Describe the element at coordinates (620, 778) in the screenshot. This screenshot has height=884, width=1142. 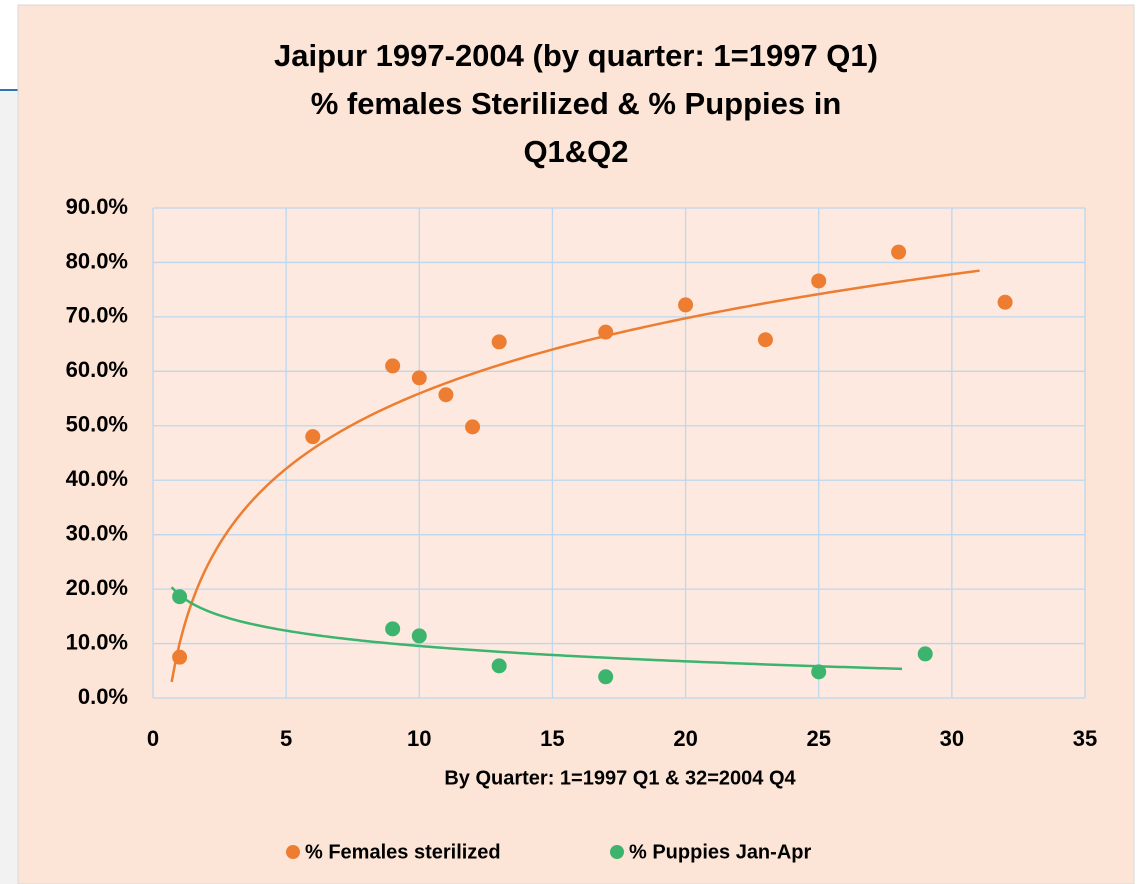
I see `x-axis-title: By Quarter: 1=1997 Q1 & 32=2004 Q4` at that location.